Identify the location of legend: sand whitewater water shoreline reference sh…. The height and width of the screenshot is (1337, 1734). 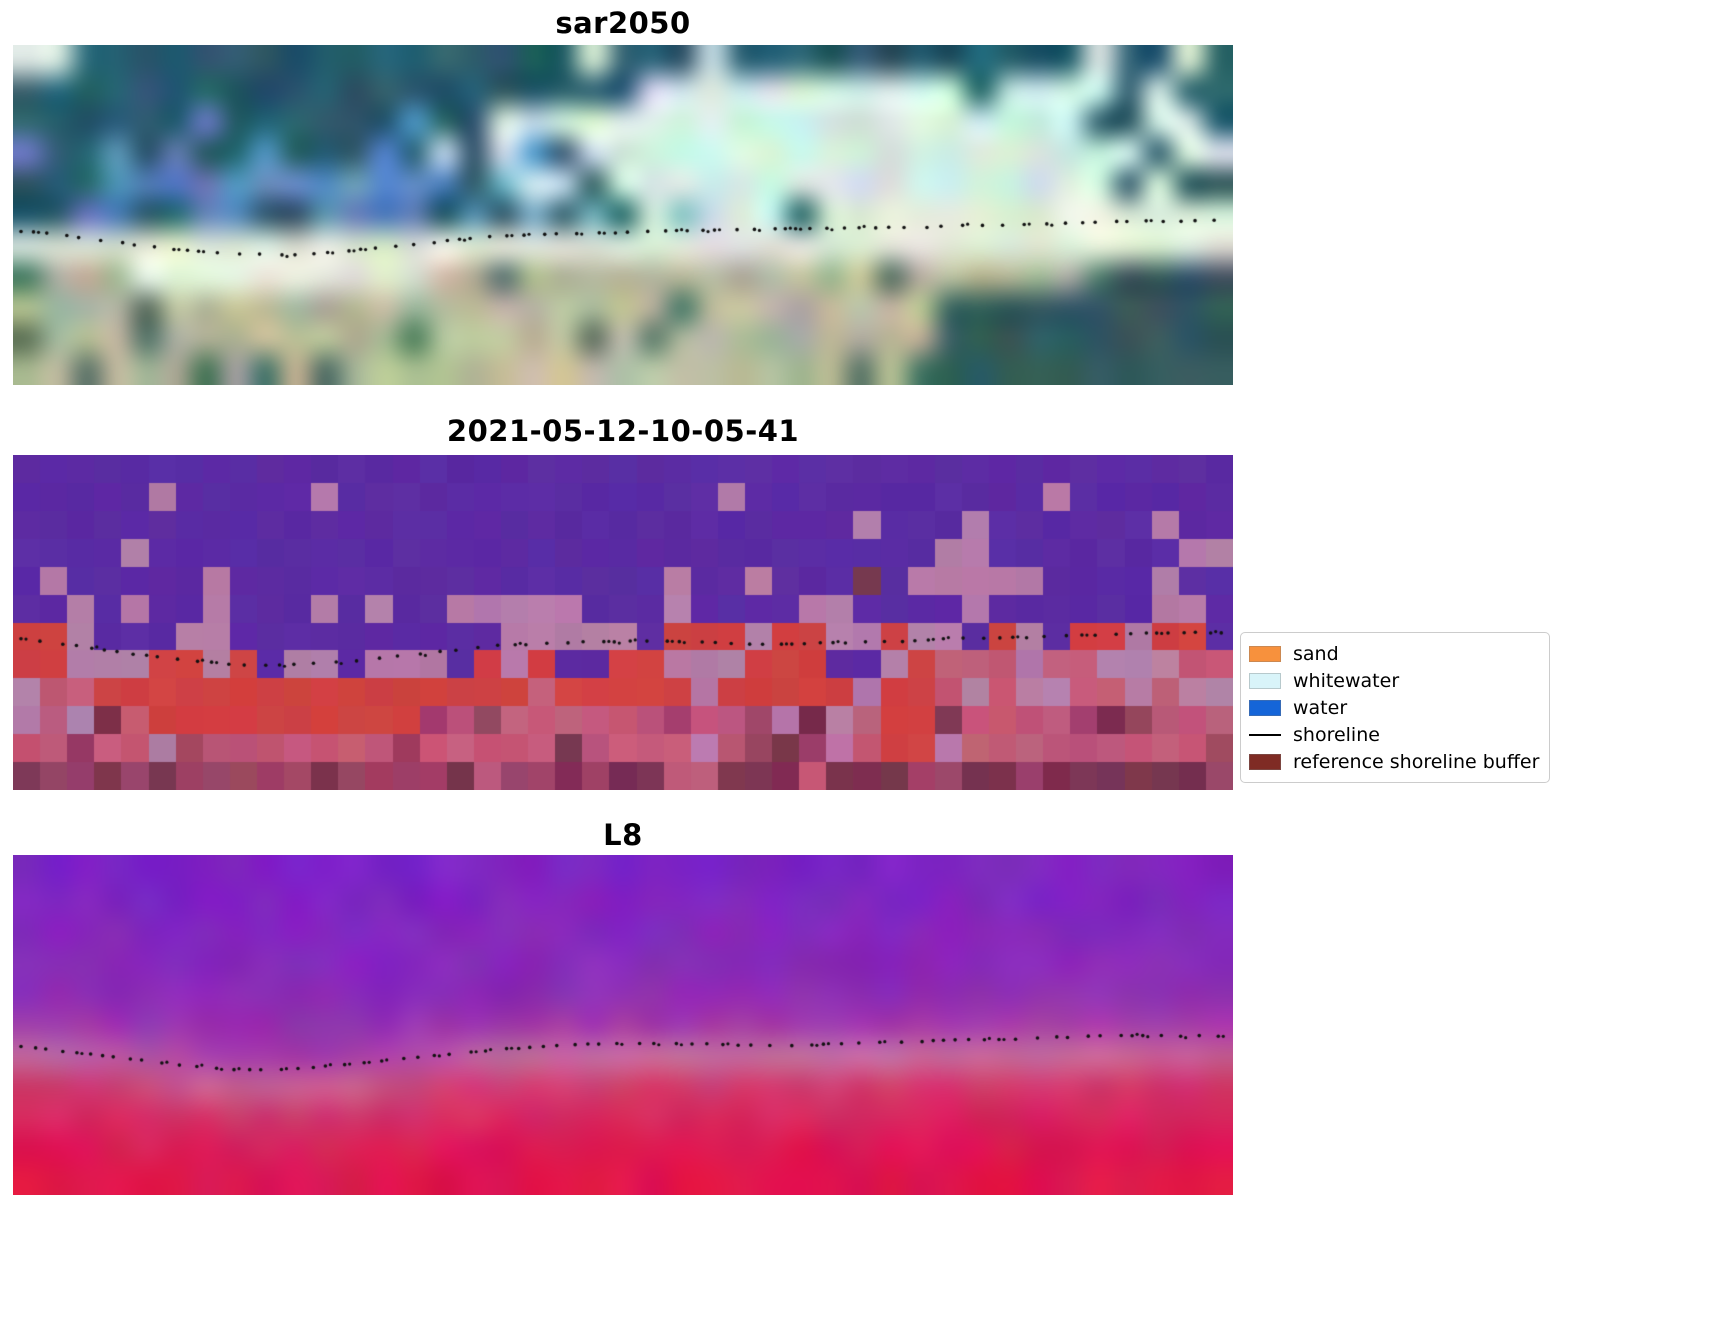
(1395, 707).